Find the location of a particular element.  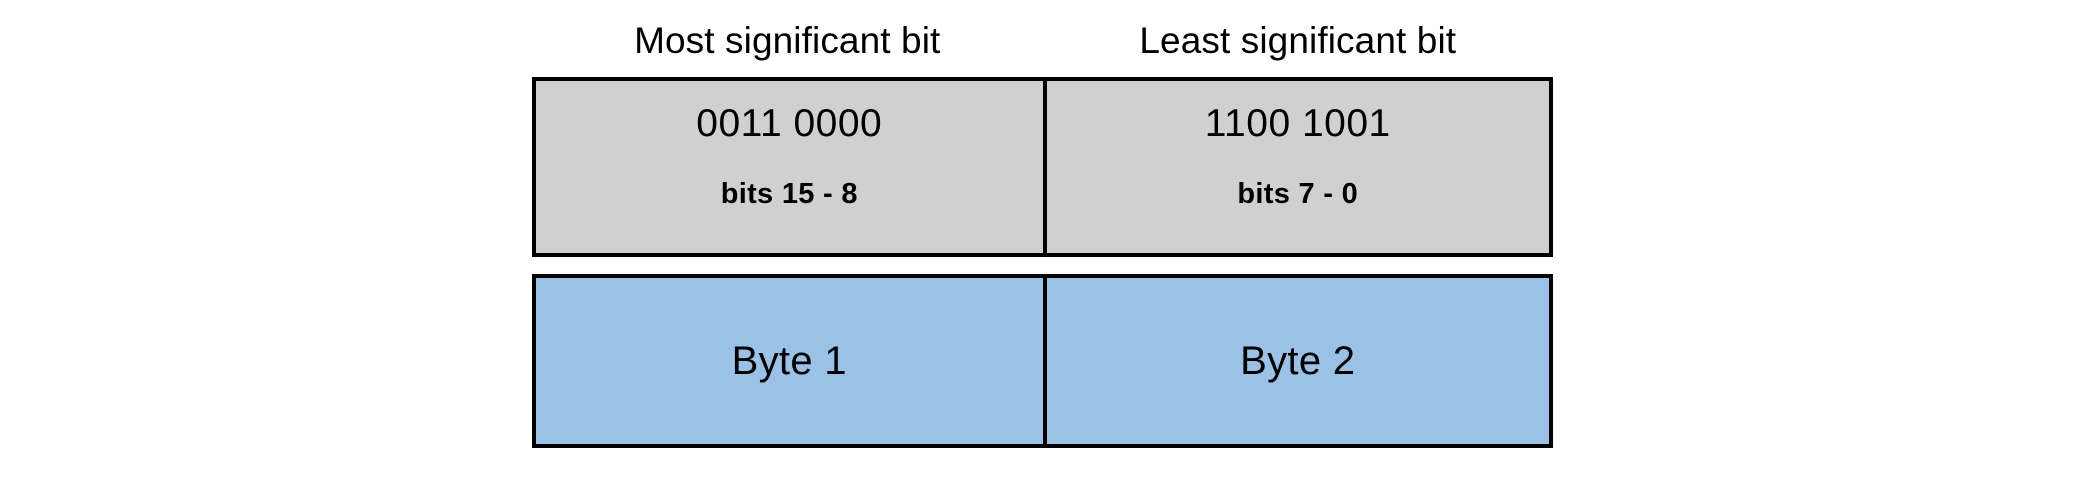

bitfield-value-high: 0011 0000 is located at coordinates (789, 123).